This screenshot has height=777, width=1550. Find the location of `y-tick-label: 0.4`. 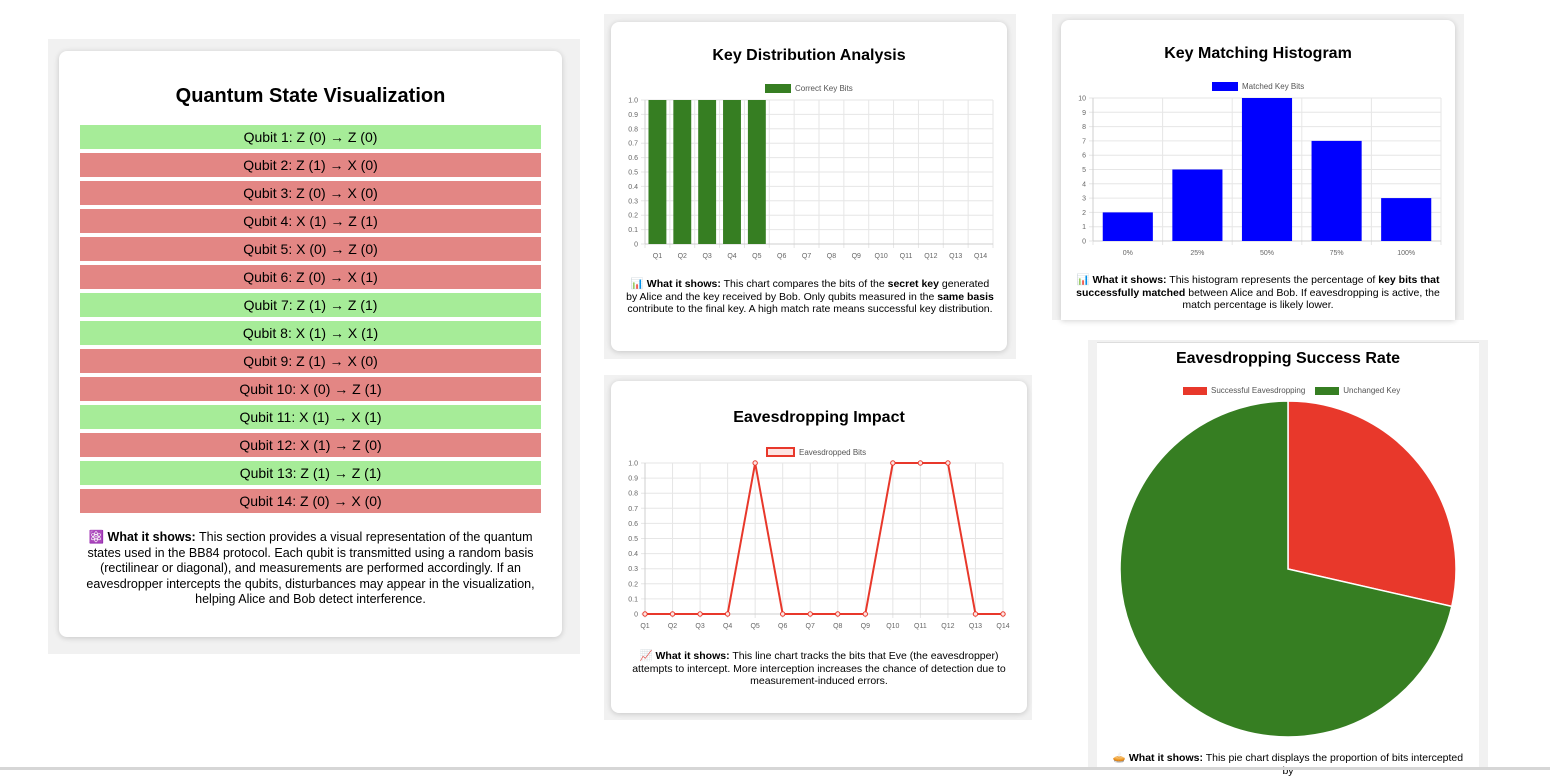

y-tick-label: 0.4 is located at coordinates (633, 187).